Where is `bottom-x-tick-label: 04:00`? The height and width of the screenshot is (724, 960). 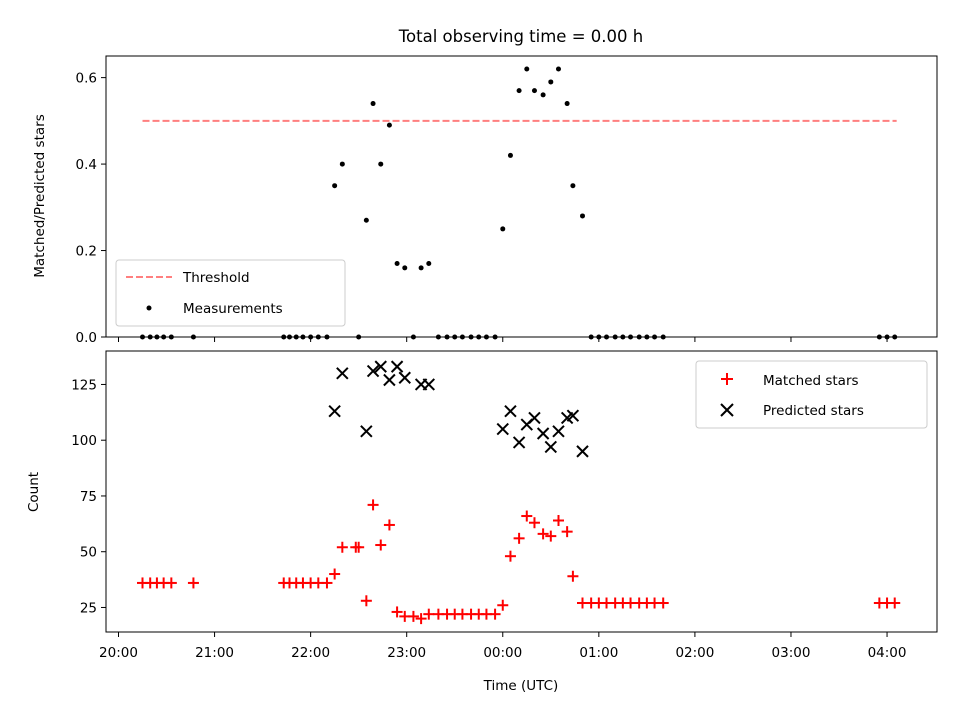
bottom-x-tick-label: 04:00 is located at coordinates (887, 653).